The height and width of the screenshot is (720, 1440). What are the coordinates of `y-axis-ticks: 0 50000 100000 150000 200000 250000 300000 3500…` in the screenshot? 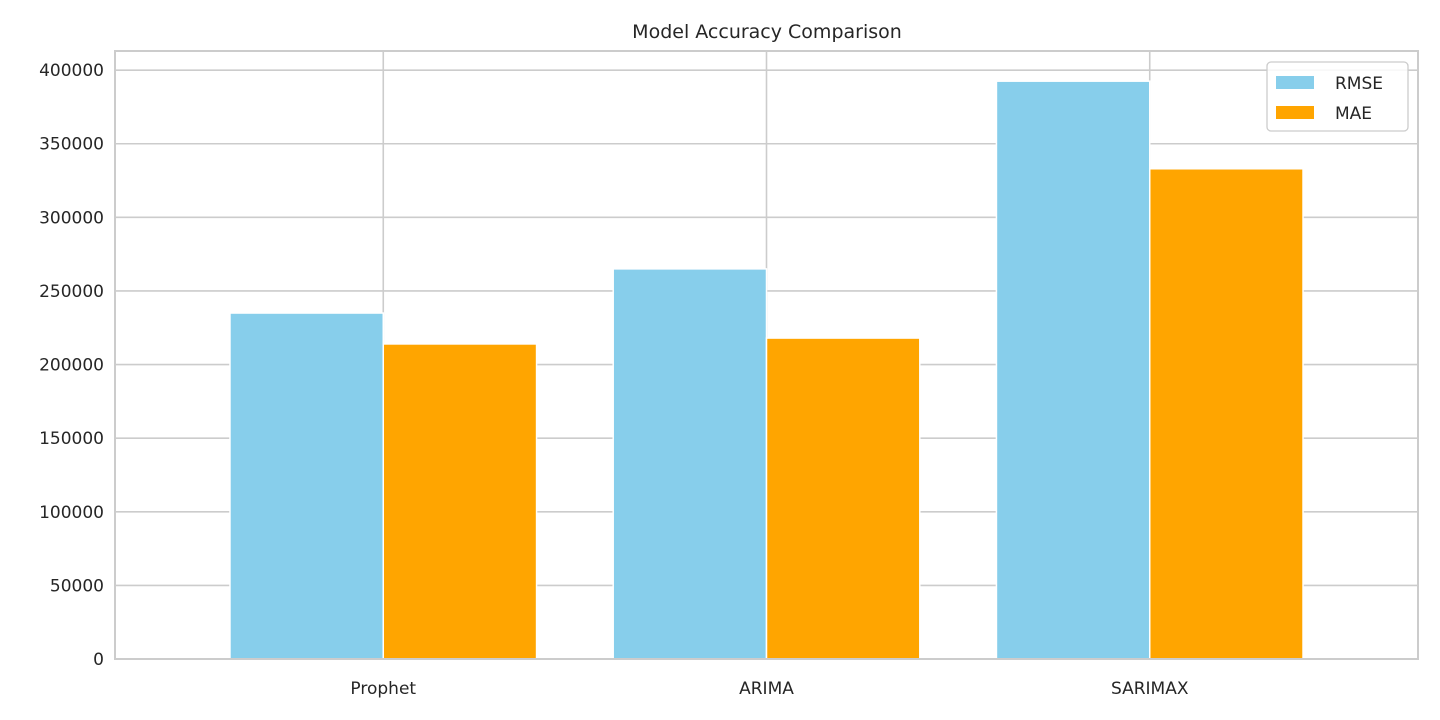 It's located at (71, 365).